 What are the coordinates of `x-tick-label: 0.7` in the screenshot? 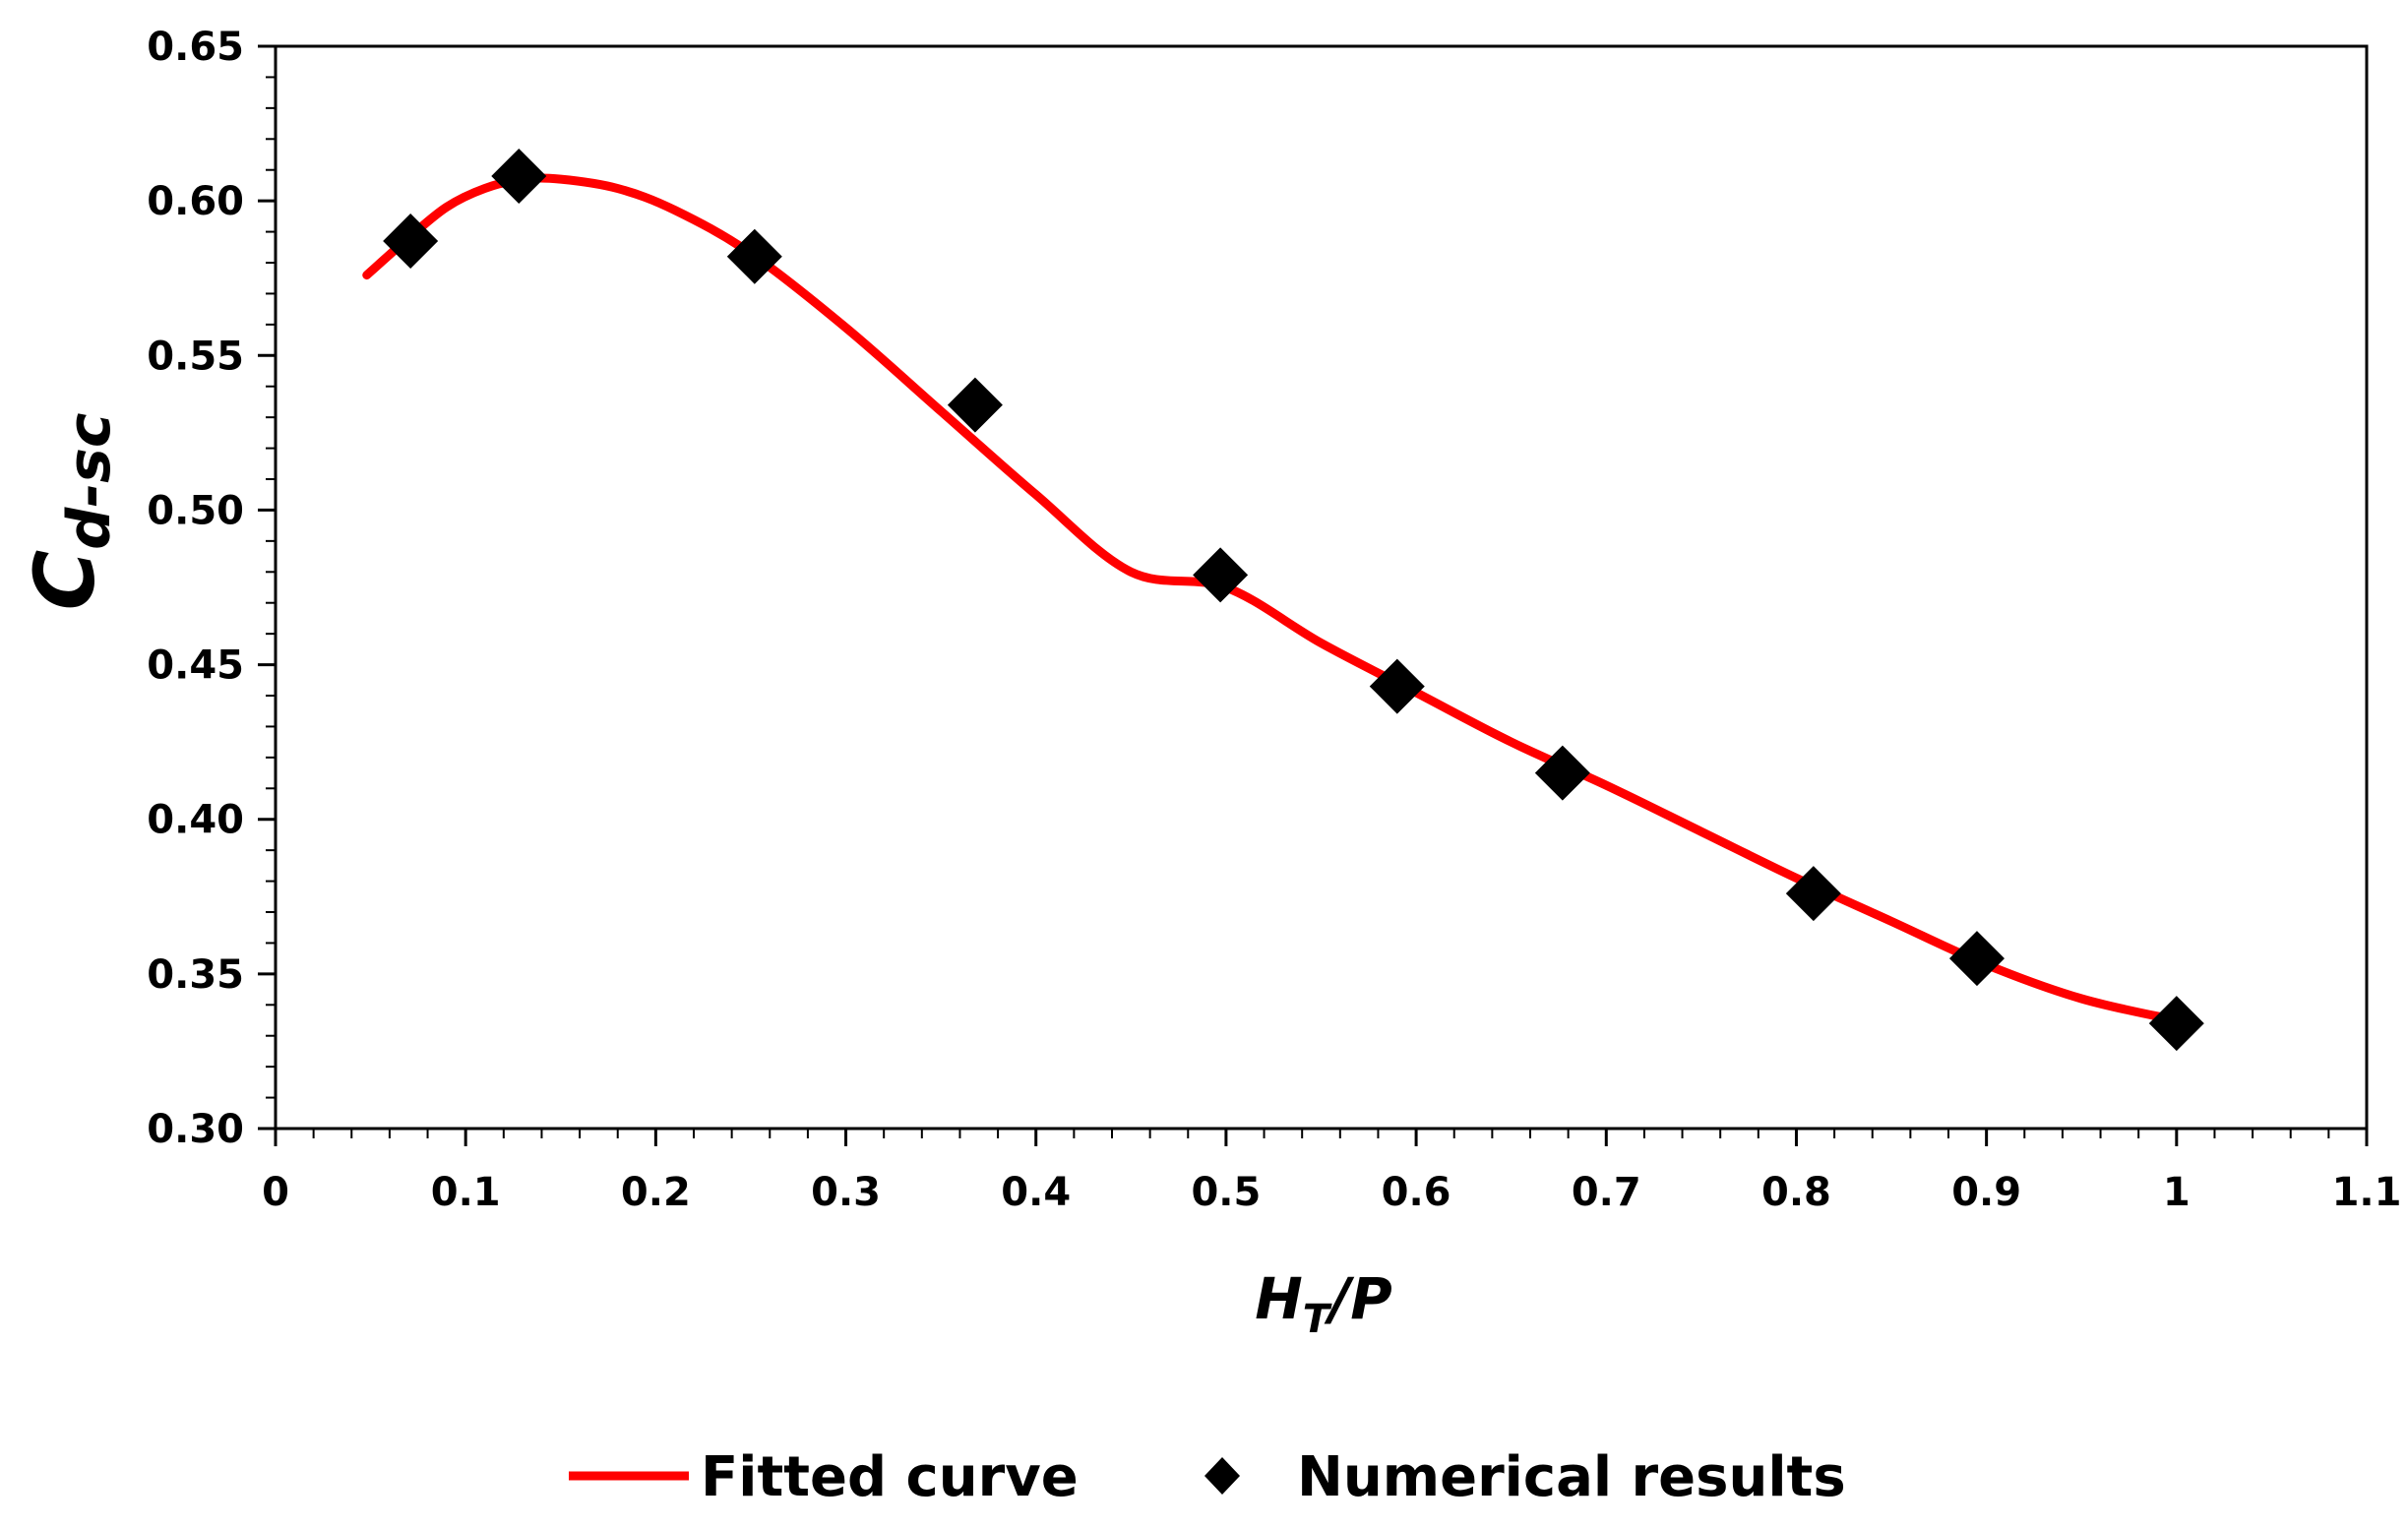 It's located at (1606, 1192).